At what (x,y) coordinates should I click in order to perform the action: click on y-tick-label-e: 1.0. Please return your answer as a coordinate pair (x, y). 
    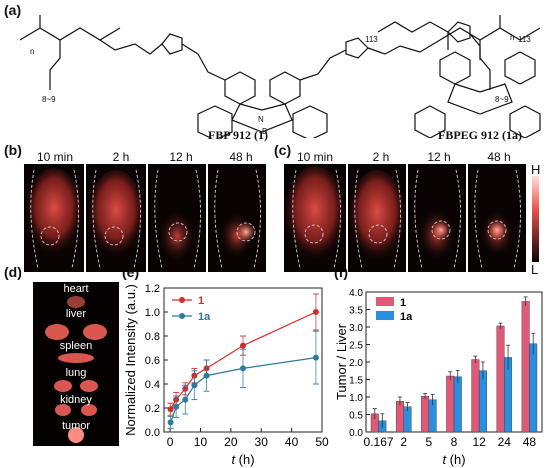
    Looking at the image, I should click on (152, 313).